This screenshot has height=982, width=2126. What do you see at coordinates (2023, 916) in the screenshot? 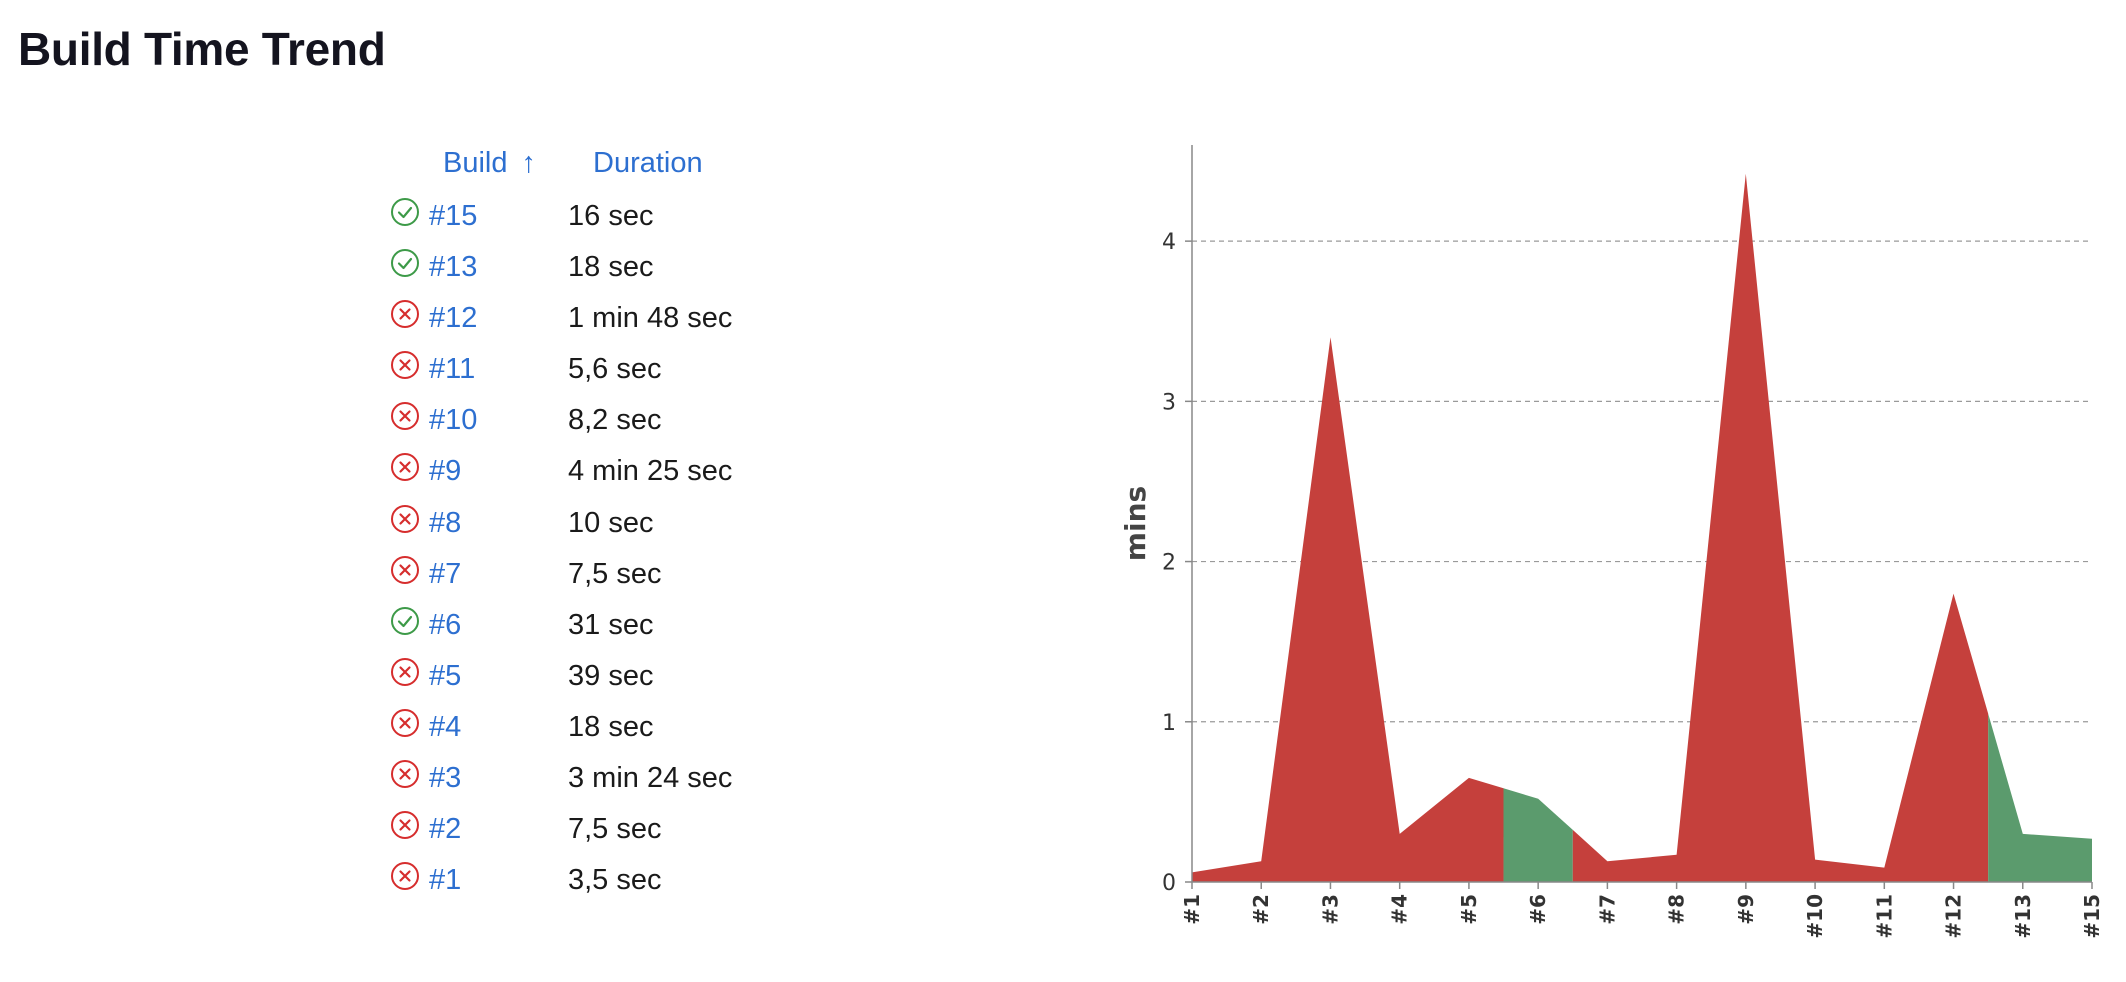
I see `x-tick-label: #13` at bounding box center [2023, 916].